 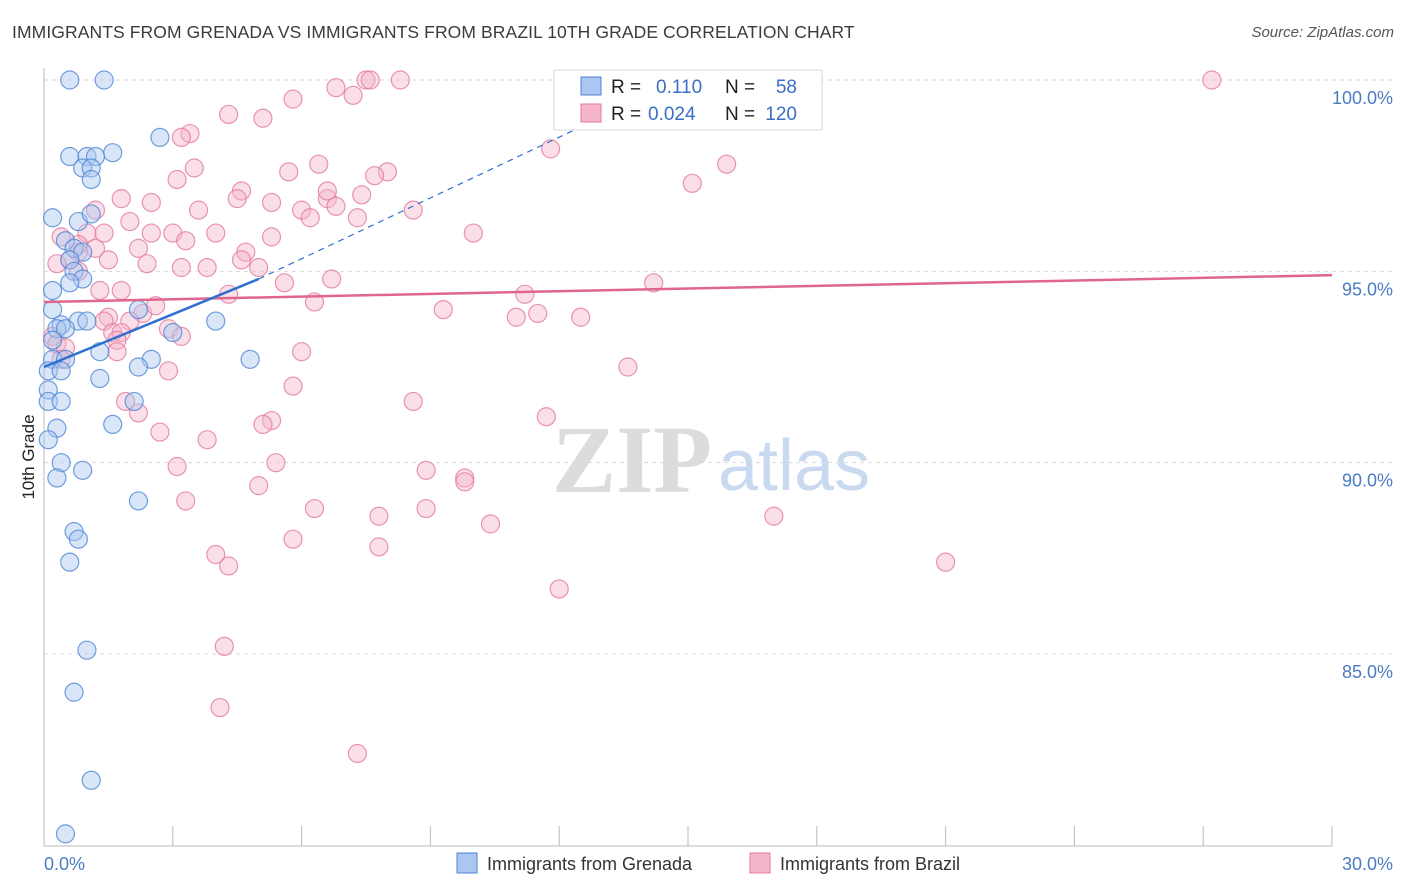 What do you see at coordinates (151, 323) in the screenshot?
I see `grenada-trend-line` at bounding box center [151, 323].